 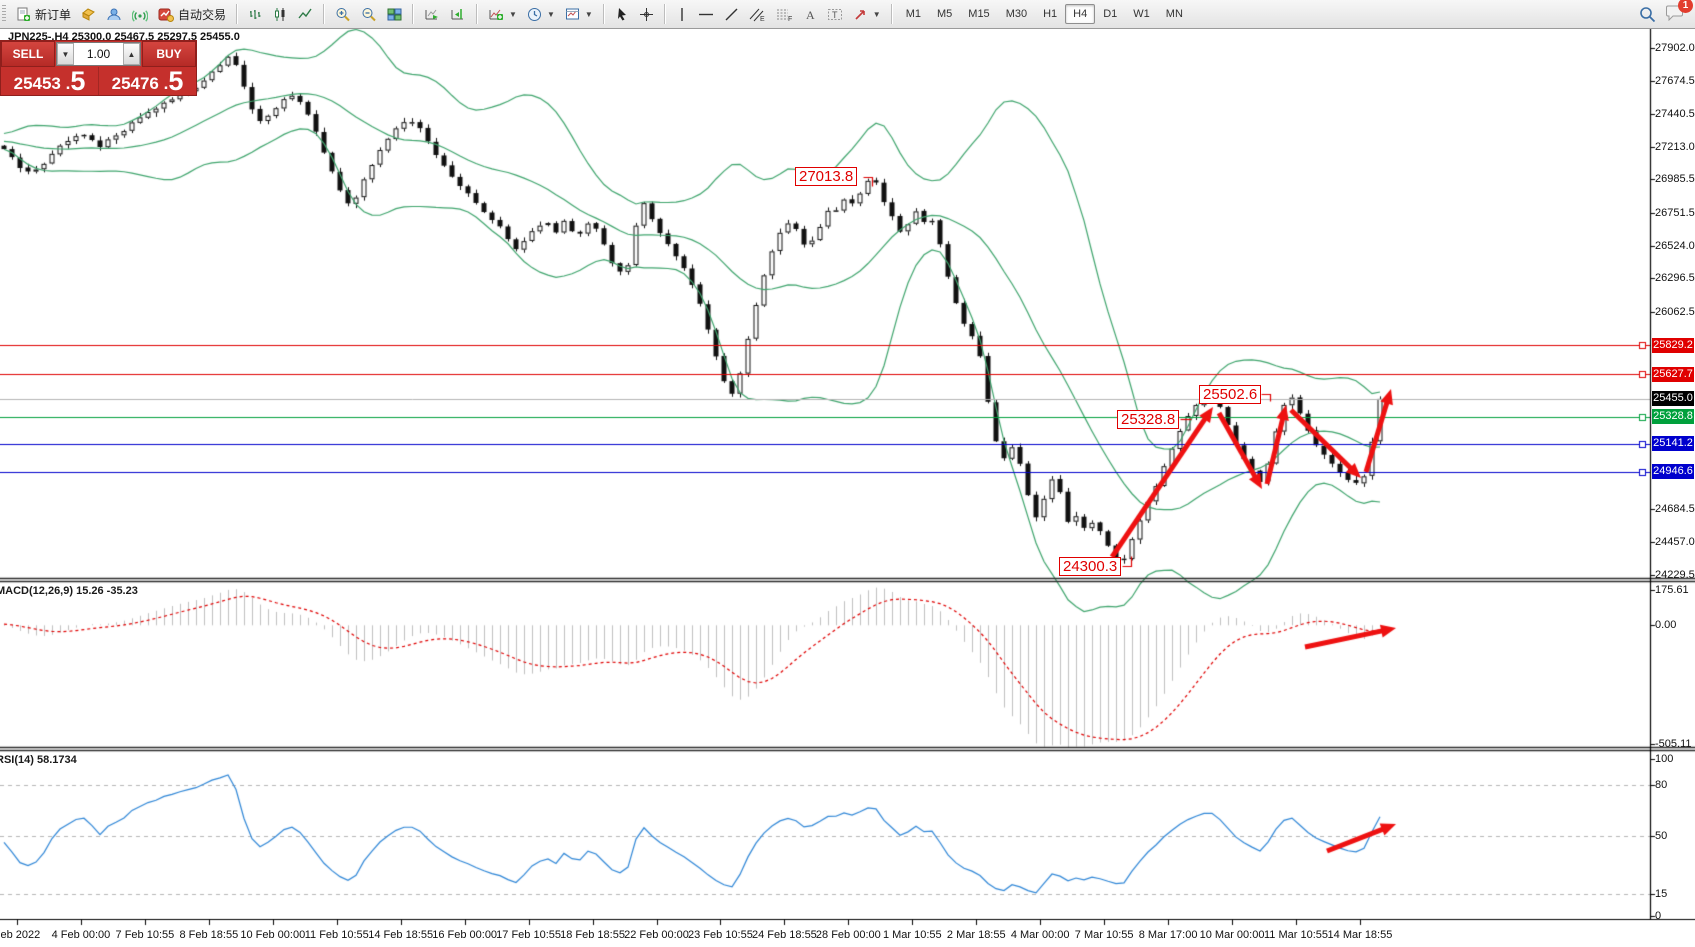 I want to click on cursor-button, so click(x=622, y=14).